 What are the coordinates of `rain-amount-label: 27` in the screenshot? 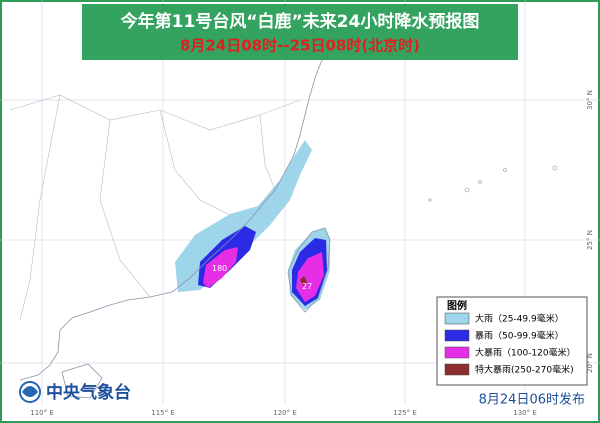 It's located at (307, 286).